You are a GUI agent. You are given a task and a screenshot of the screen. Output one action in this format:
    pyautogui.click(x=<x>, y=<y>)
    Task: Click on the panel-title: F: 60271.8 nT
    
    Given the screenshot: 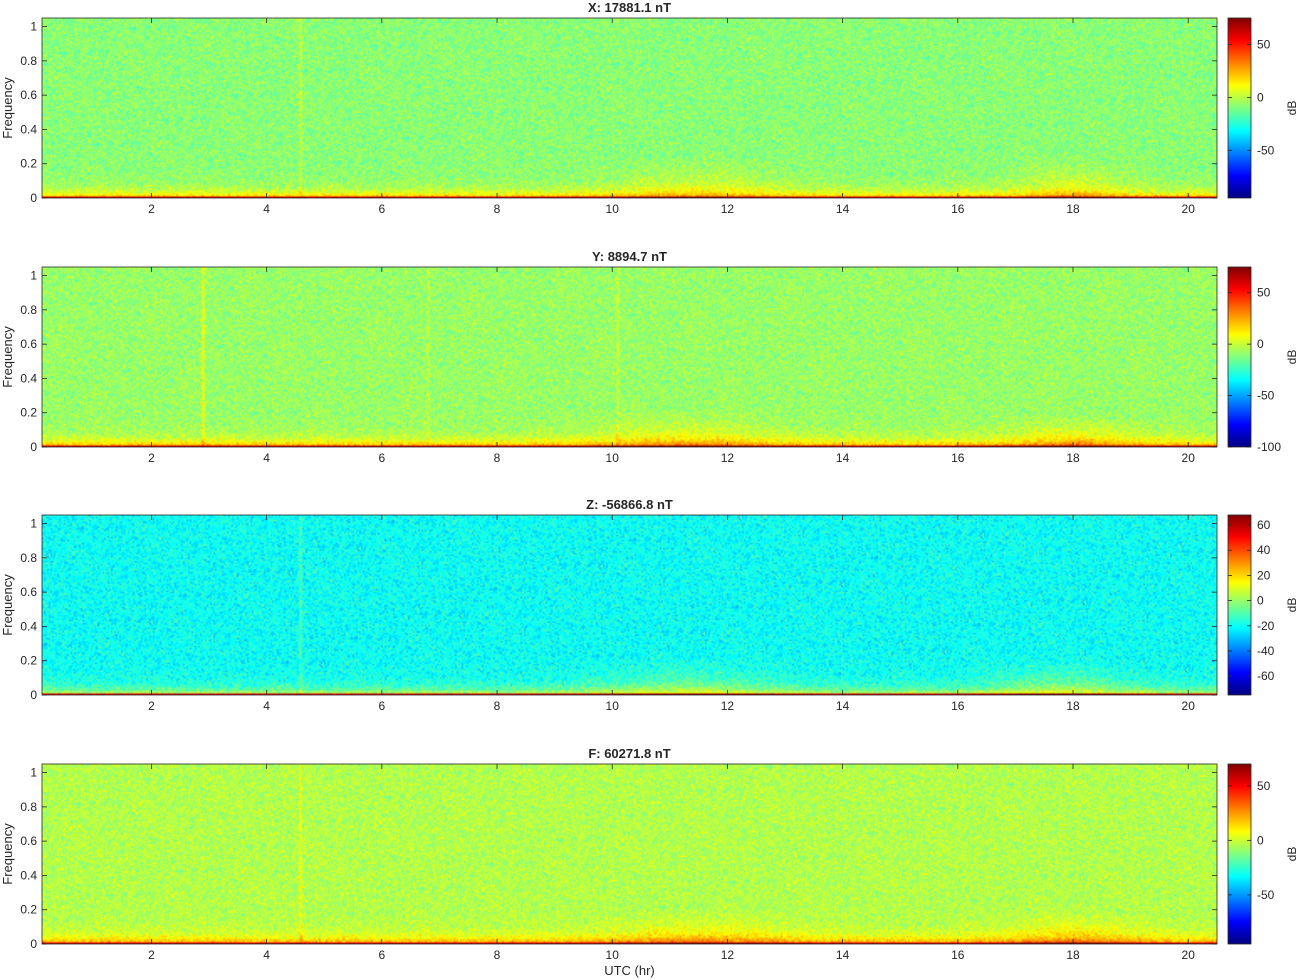 What is the action you would take?
    pyautogui.click(x=629, y=753)
    